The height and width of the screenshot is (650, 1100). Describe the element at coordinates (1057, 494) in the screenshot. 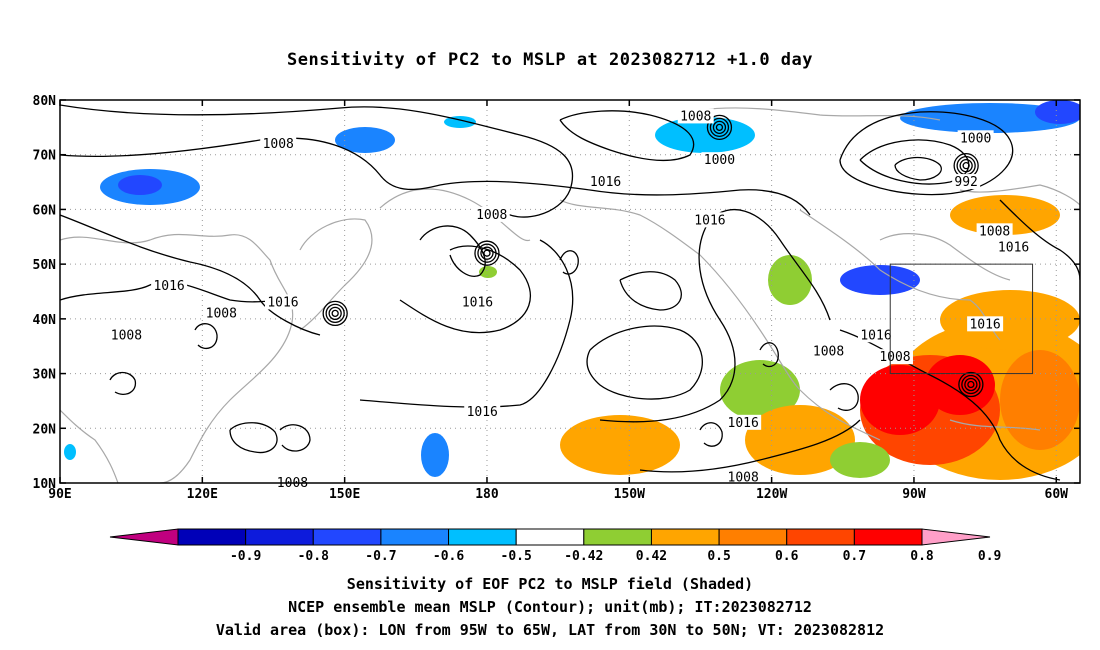

I see `lon-tick-label: 60W` at that location.